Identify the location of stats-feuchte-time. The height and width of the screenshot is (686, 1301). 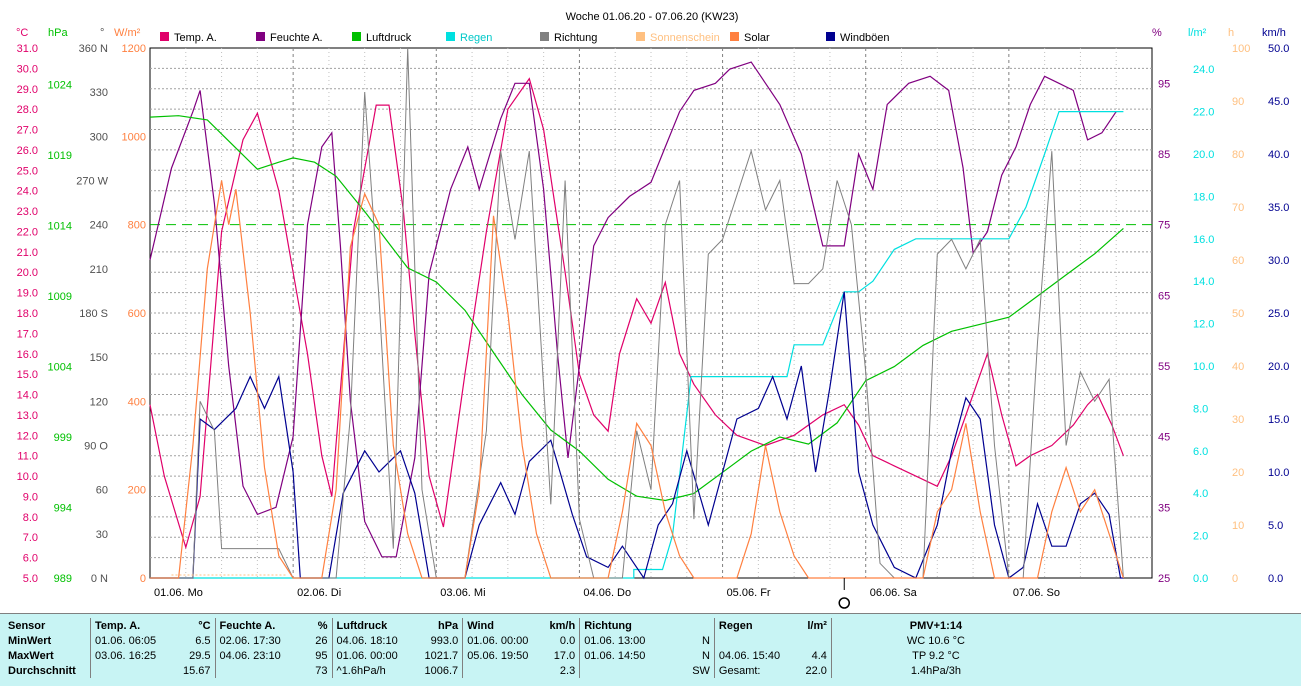
(259, 670).